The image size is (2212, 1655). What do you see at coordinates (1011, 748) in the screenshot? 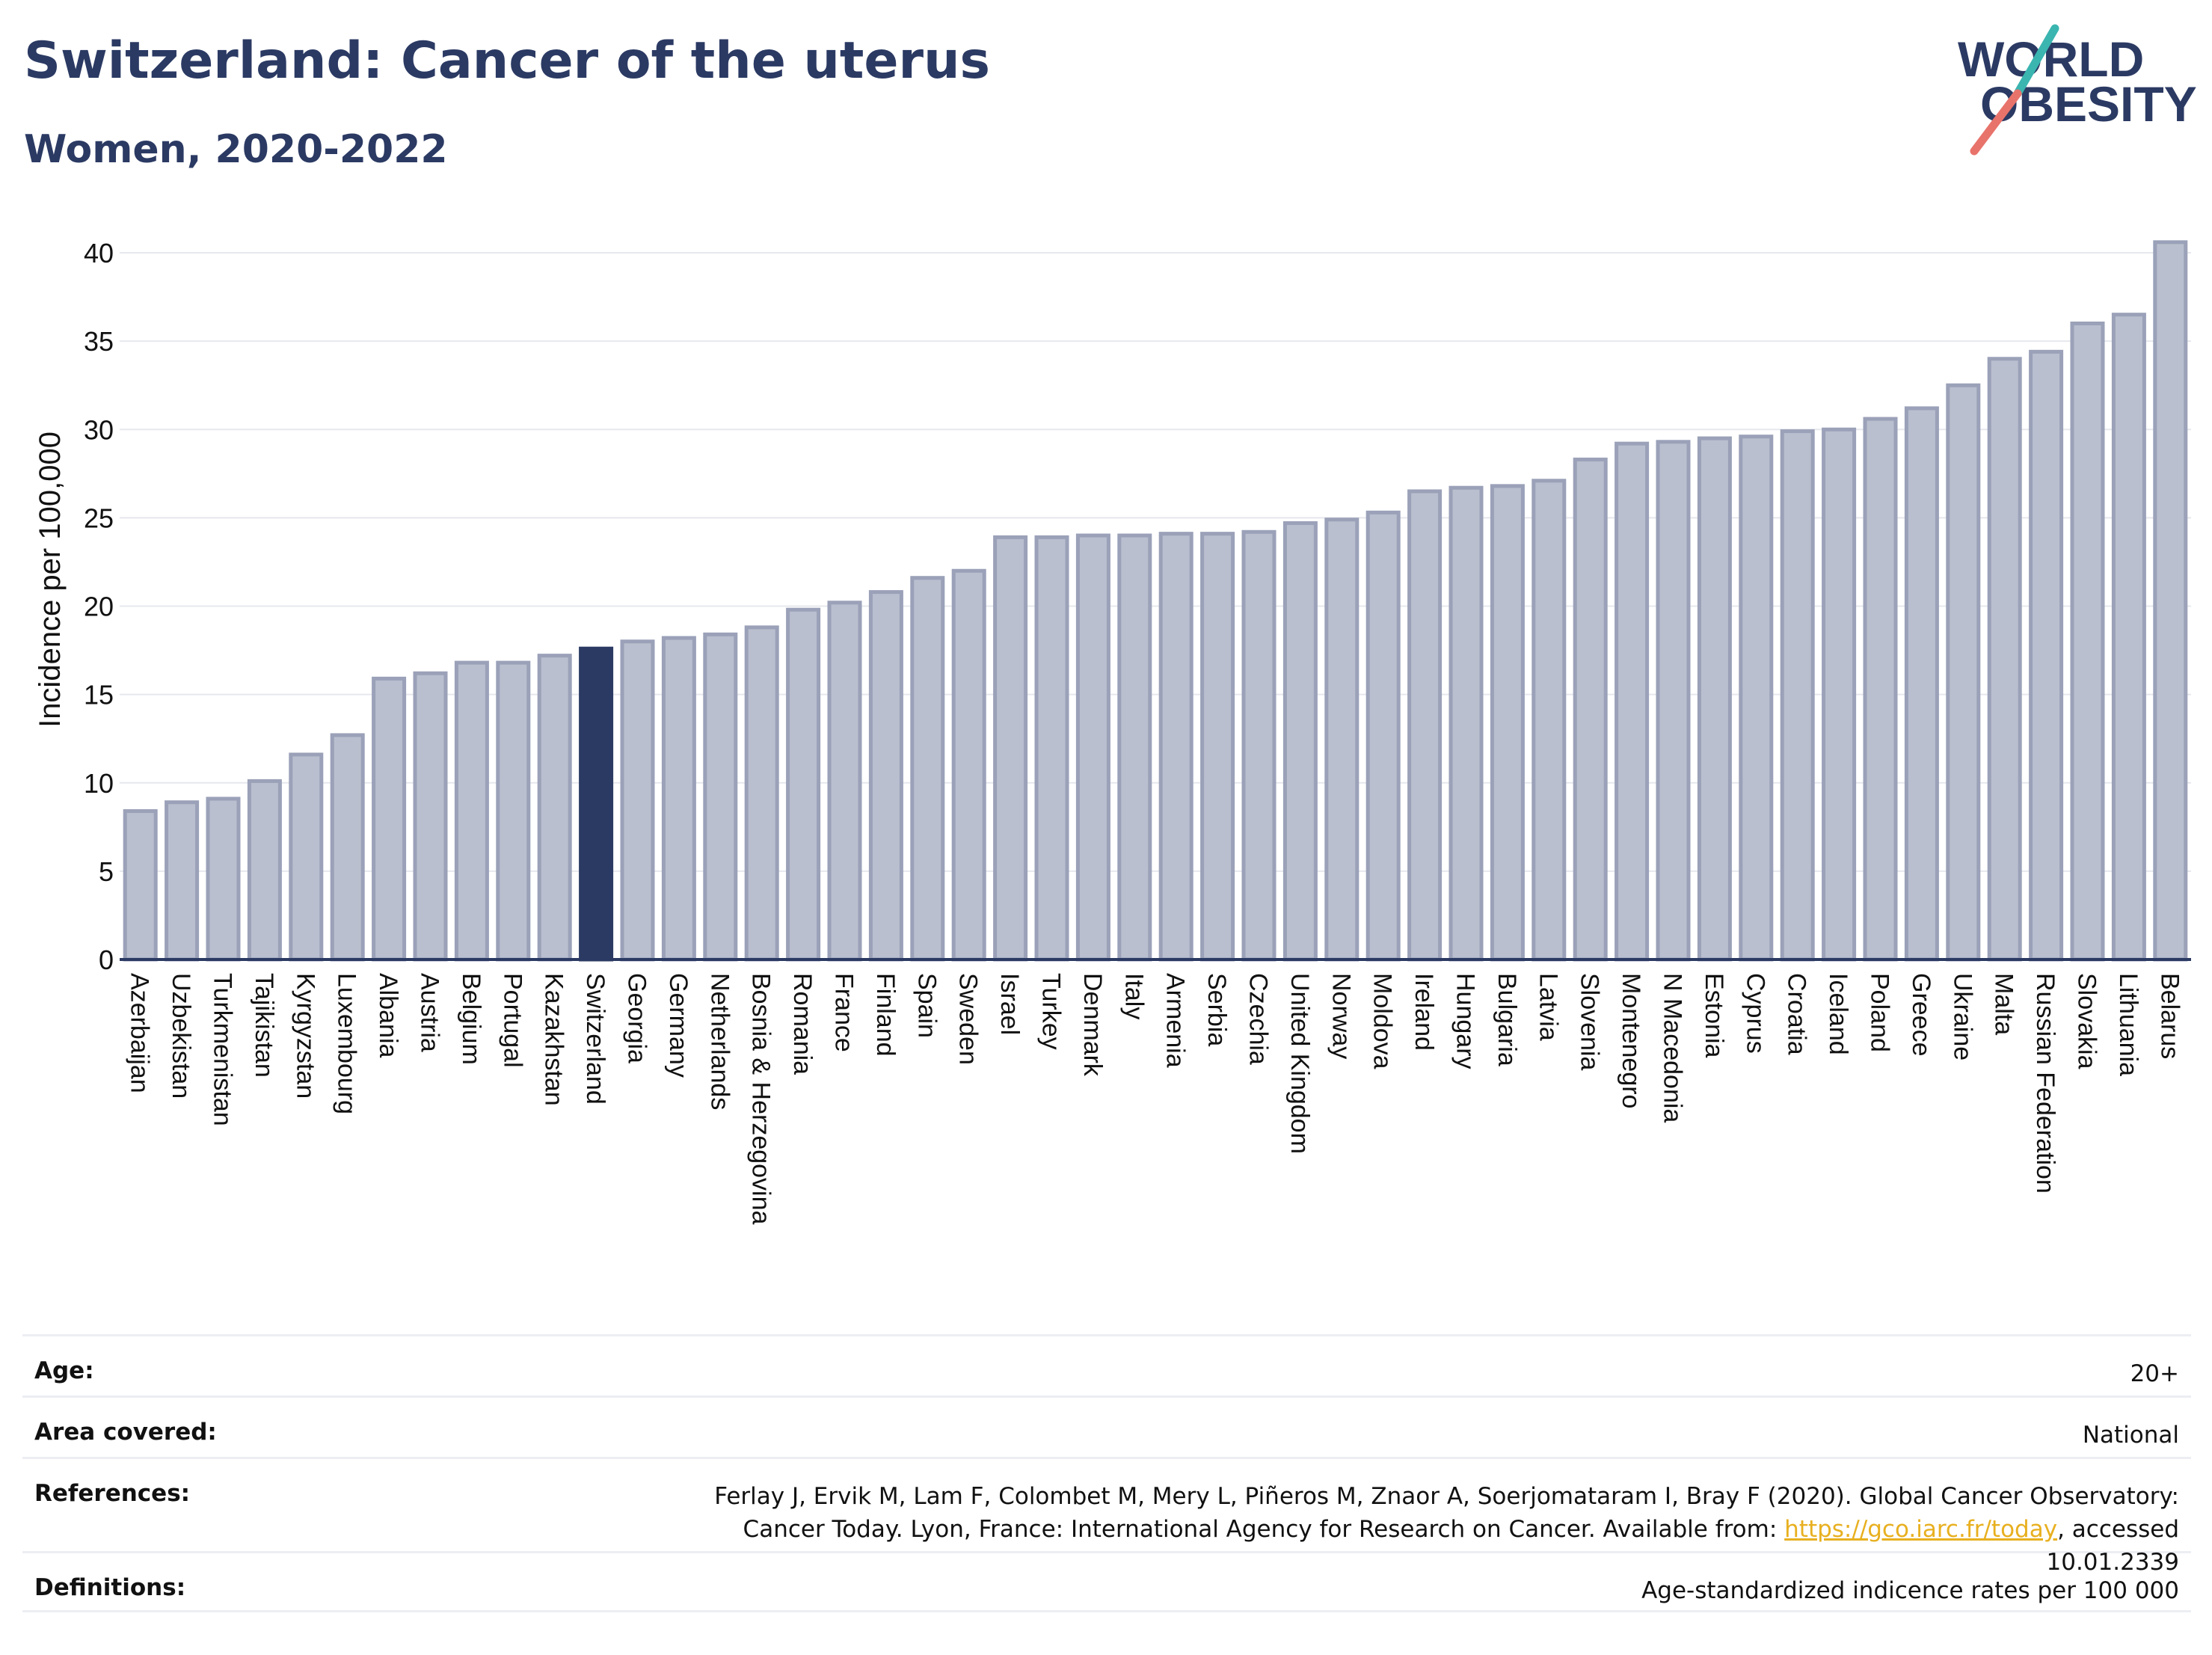
I see `bar-israel` at bounding box center [1011, 748].